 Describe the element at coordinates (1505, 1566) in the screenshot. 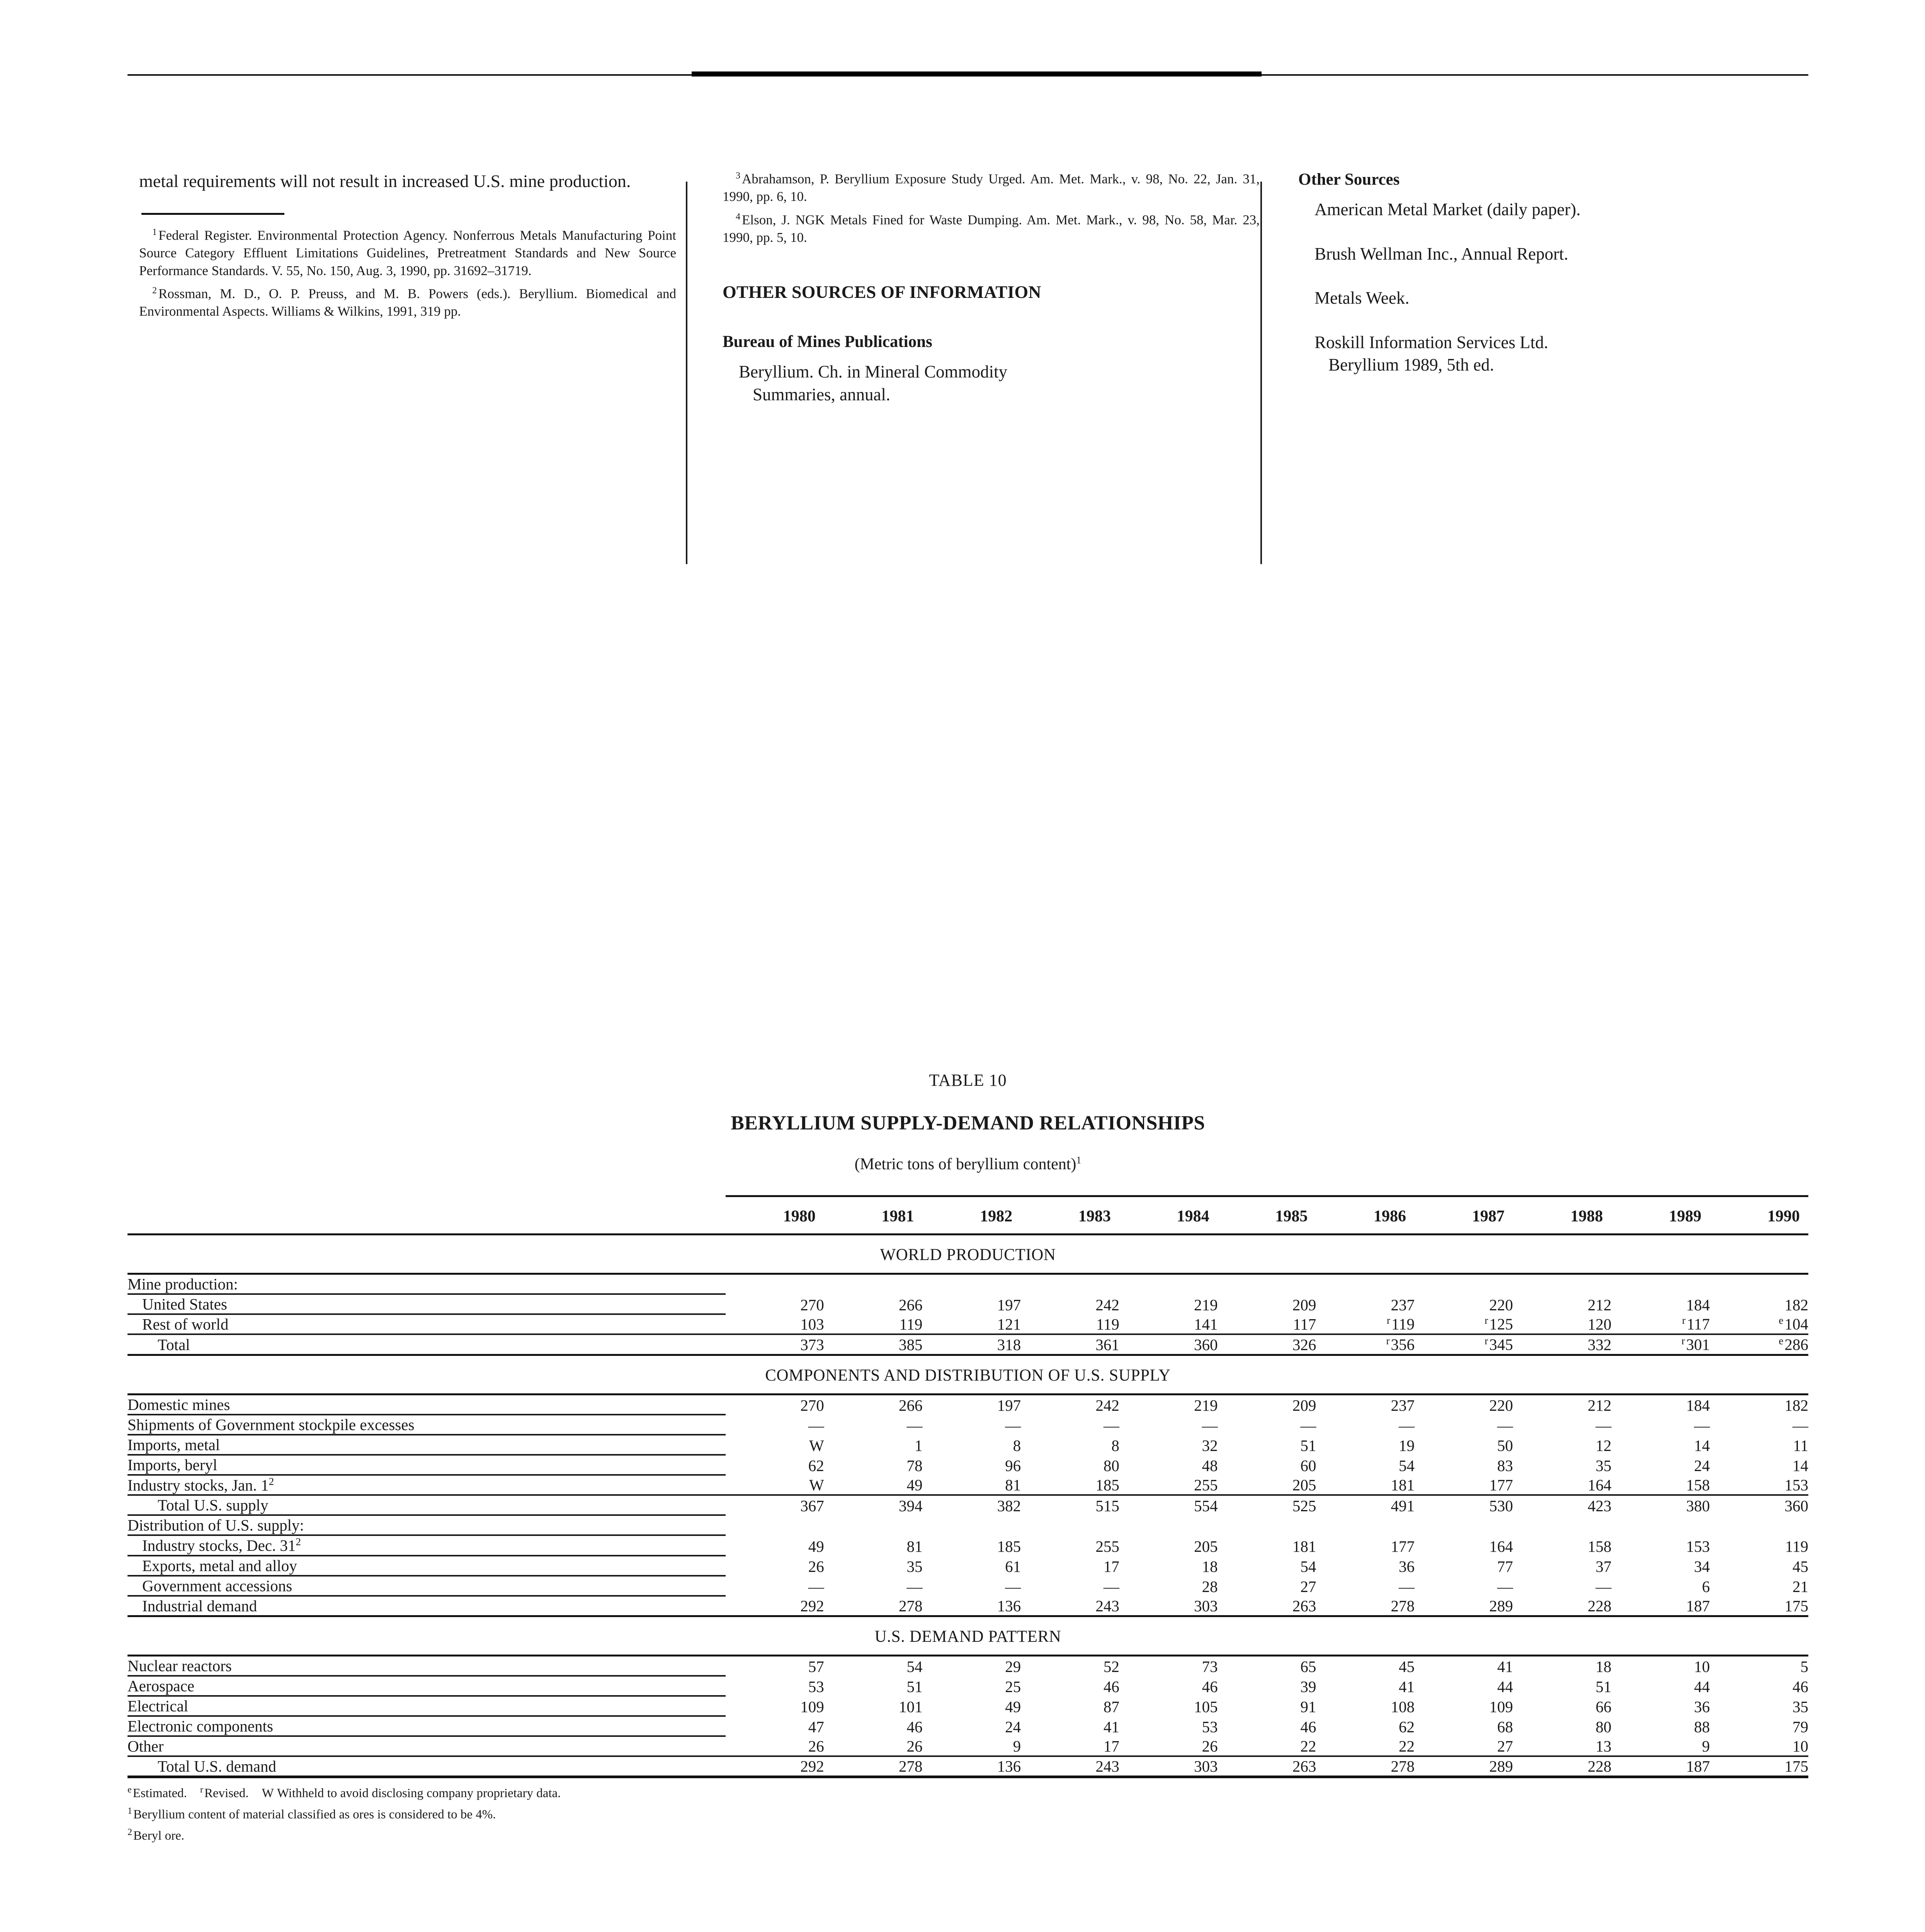

I see `table-cell: 77` at that location.